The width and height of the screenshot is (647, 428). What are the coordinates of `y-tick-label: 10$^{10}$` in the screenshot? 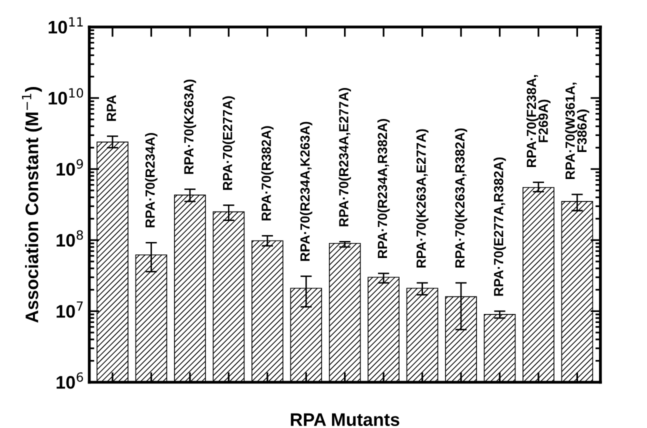 It's located at (66, 96).